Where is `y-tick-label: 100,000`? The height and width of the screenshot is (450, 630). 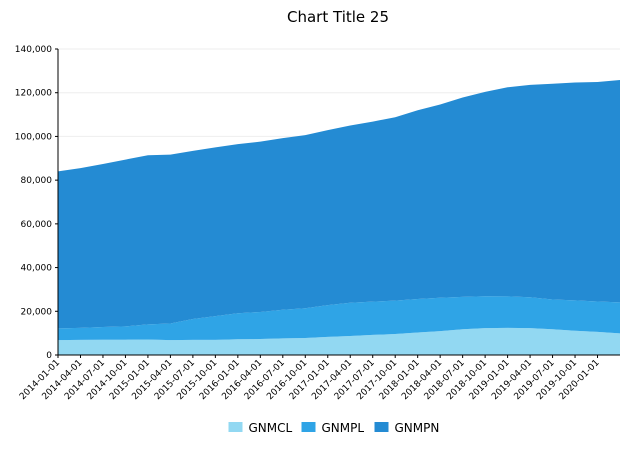 y-tick-label: 100,000 is located at coordinates (33, 137).